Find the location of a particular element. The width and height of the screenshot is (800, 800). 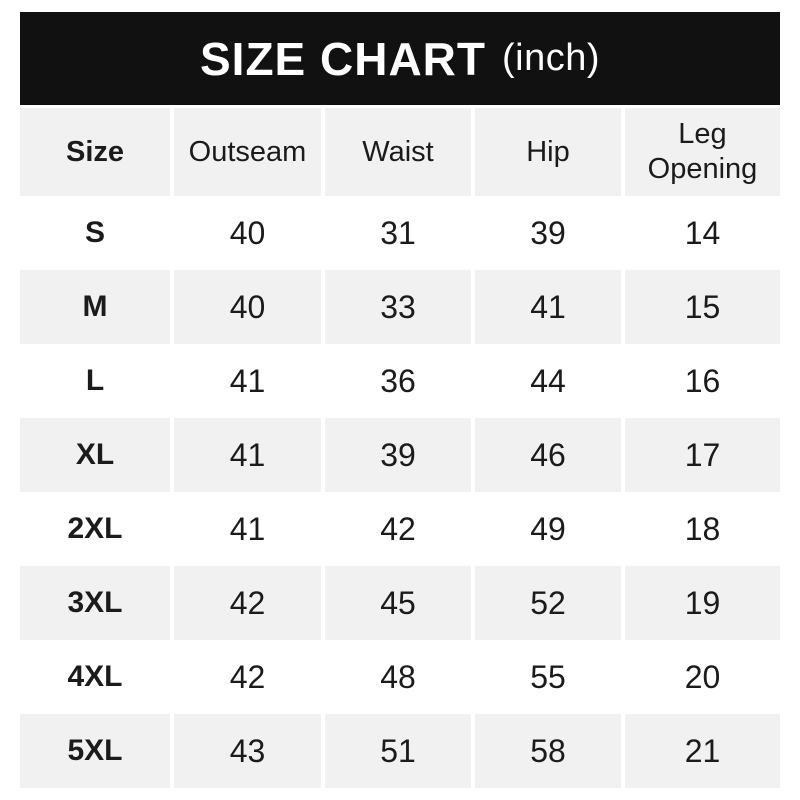

value-cell: 45 is located at coordinates (398, 603).